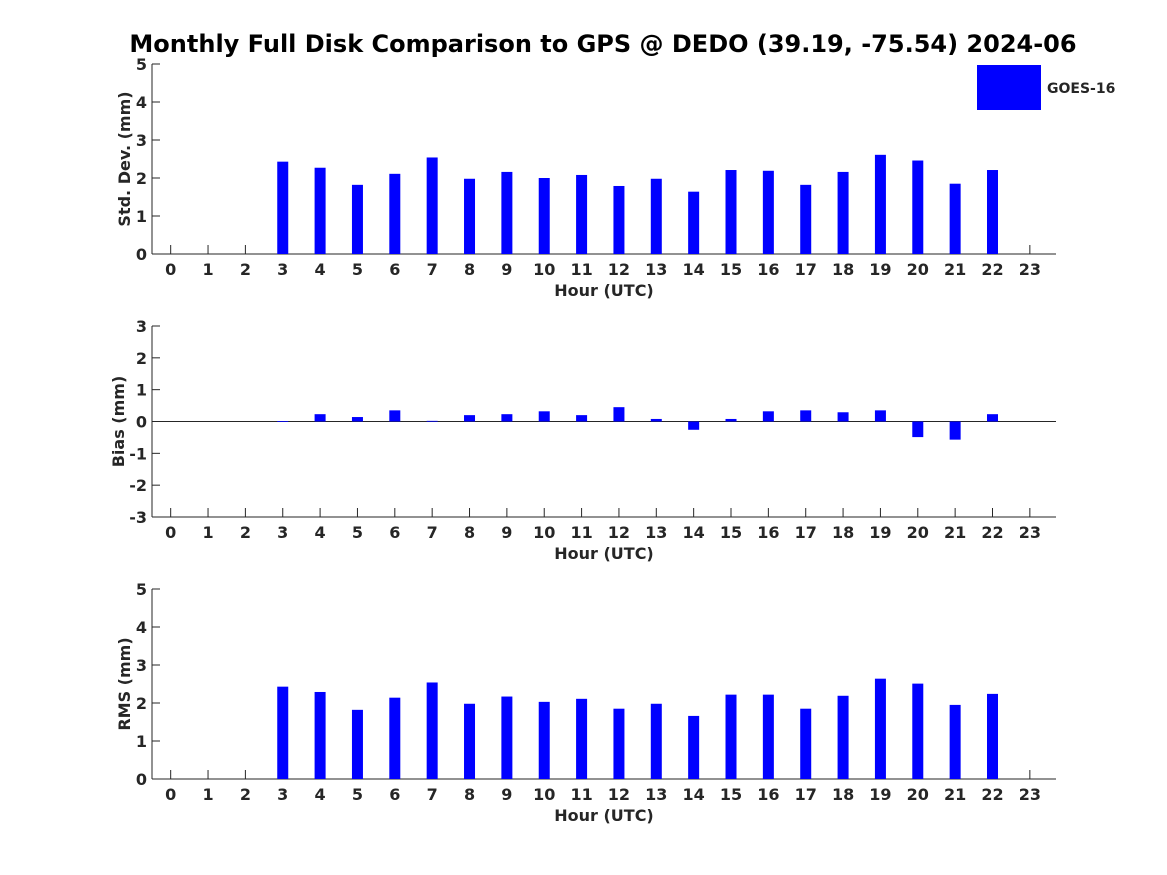 This screenshot has height=875, width=1167. What do you see at coordinates (619, 269) in the screenshot?
I see `x-tick-label: 12` at bounding box center [619, 269].